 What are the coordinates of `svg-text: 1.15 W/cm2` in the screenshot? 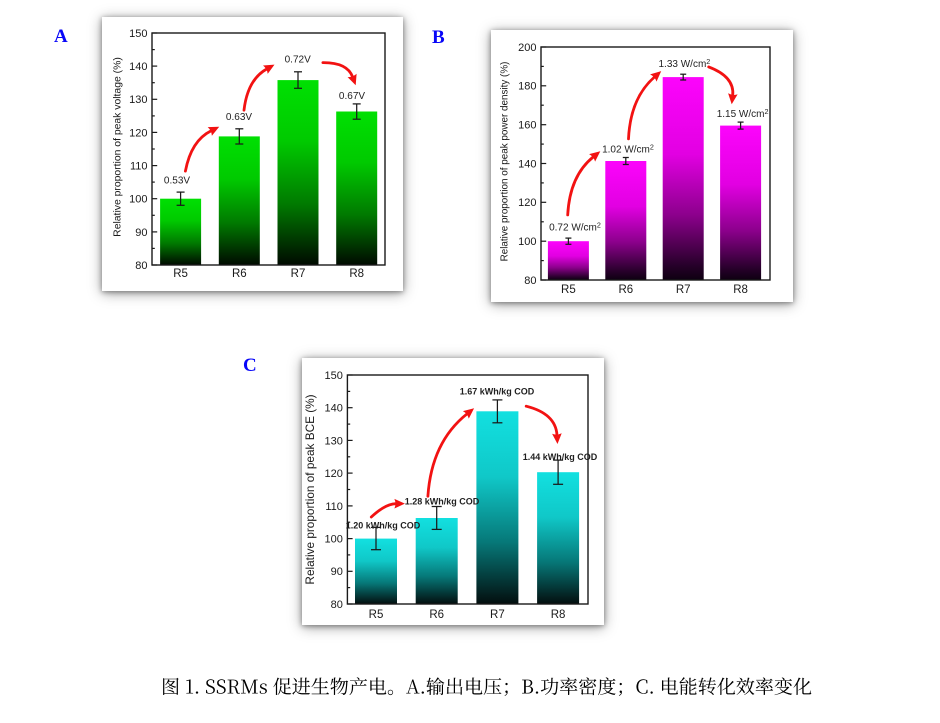 It's located at (743, 113).